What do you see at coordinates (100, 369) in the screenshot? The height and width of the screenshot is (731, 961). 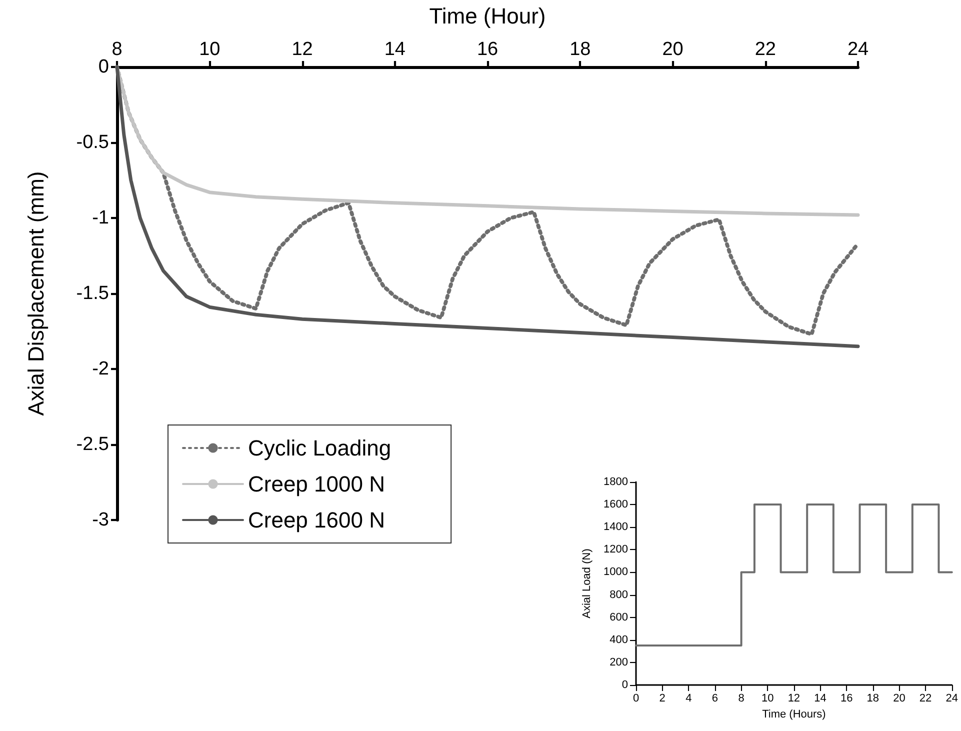 I see `y-tick-label: -2` at bounding box center [100, 369].